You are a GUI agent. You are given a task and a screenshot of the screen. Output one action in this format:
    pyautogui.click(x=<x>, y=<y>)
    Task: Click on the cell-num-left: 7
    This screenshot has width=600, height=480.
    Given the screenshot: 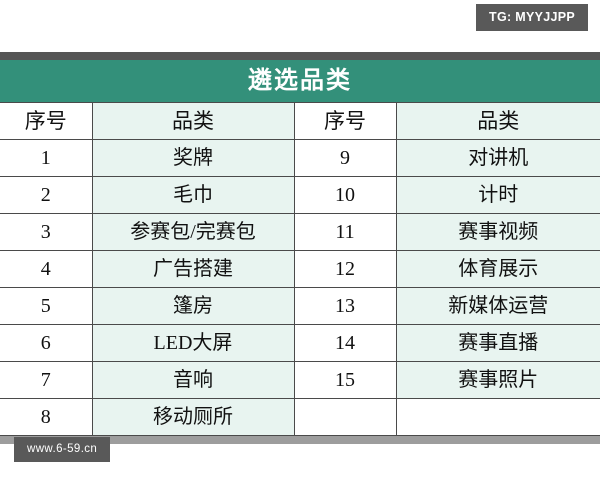 What is the action you would take?
    pyautogui.click(x=46, y=380)
    